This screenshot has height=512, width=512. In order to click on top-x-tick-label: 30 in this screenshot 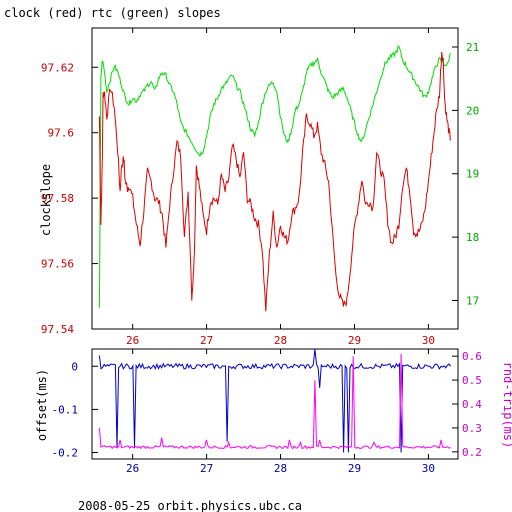, I will do `click(428, 340)`.